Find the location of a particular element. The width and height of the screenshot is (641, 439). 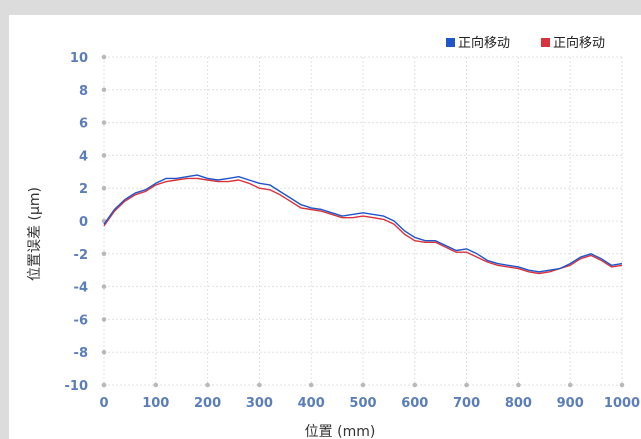

y-tick-label: 0 is located at coordinates (83, 222).